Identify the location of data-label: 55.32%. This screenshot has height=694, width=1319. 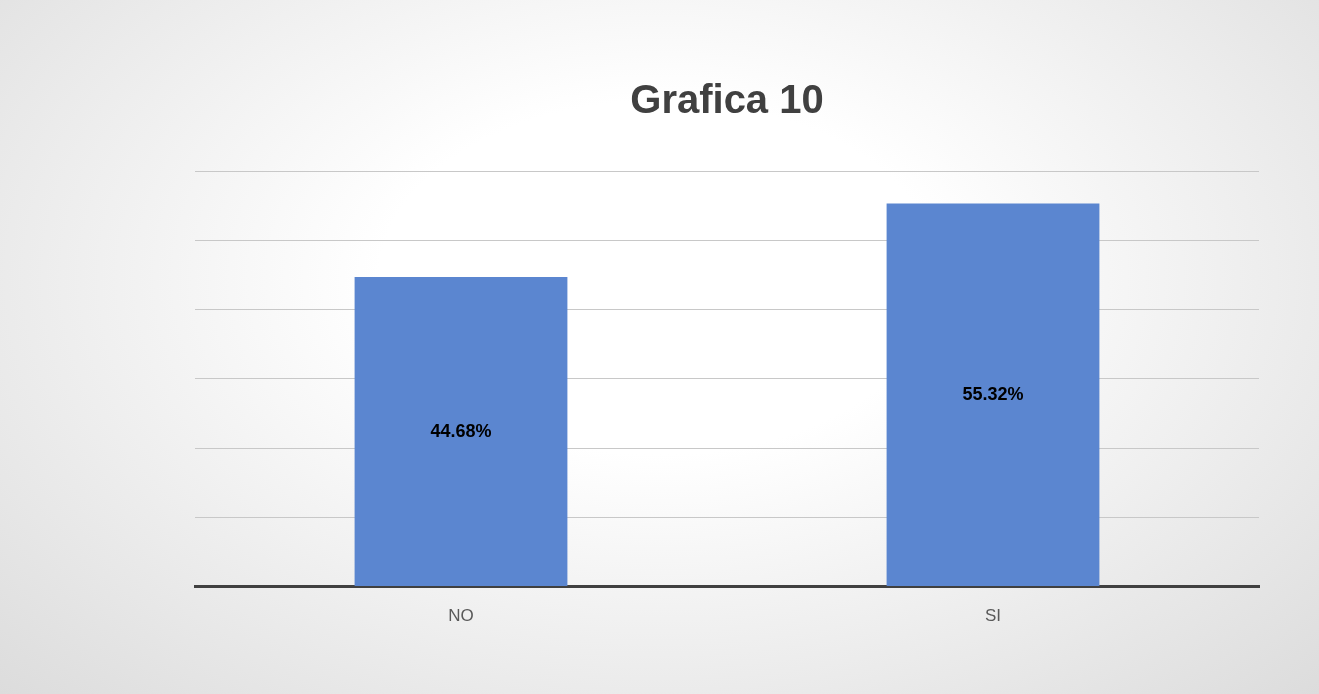
(993, 393).